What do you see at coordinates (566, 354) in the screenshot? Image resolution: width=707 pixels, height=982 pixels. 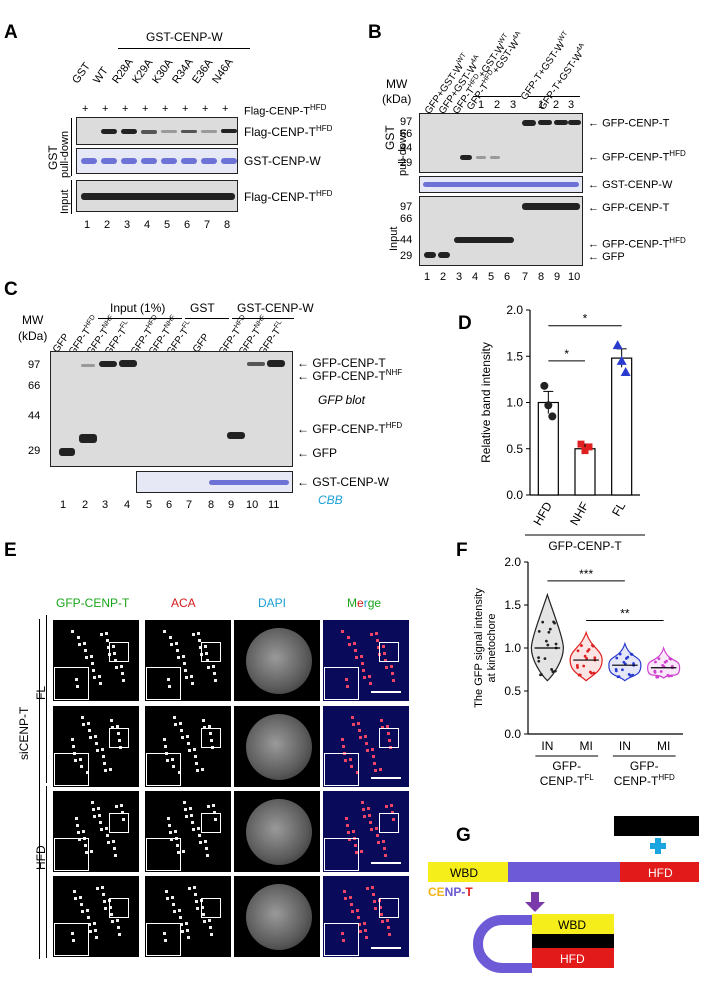 I see `d-sig-mark: *` at bounding box center [566, 354].